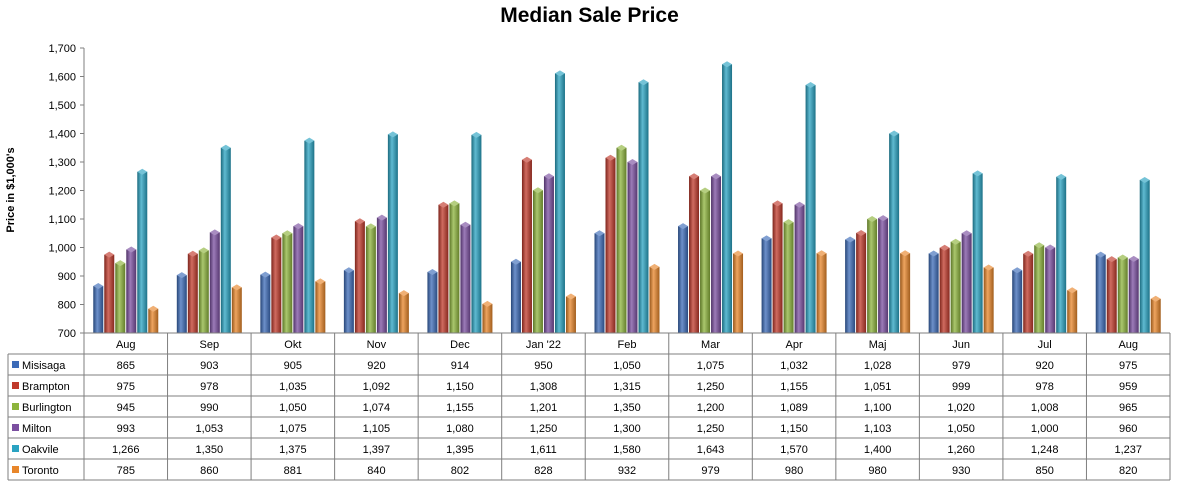 The height and width of the screenshot is (484, 1179). I want to click on table-cell-value: 1,035, so click(293, 387).